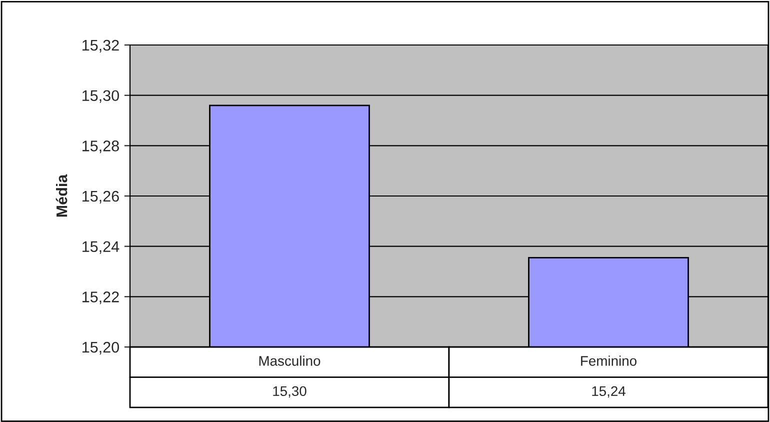 The width and height of the screenshot is (770, 422). Describe the element at coordinates (609, 392) in the screenshot. I see `data-label: 15,24` at that location.